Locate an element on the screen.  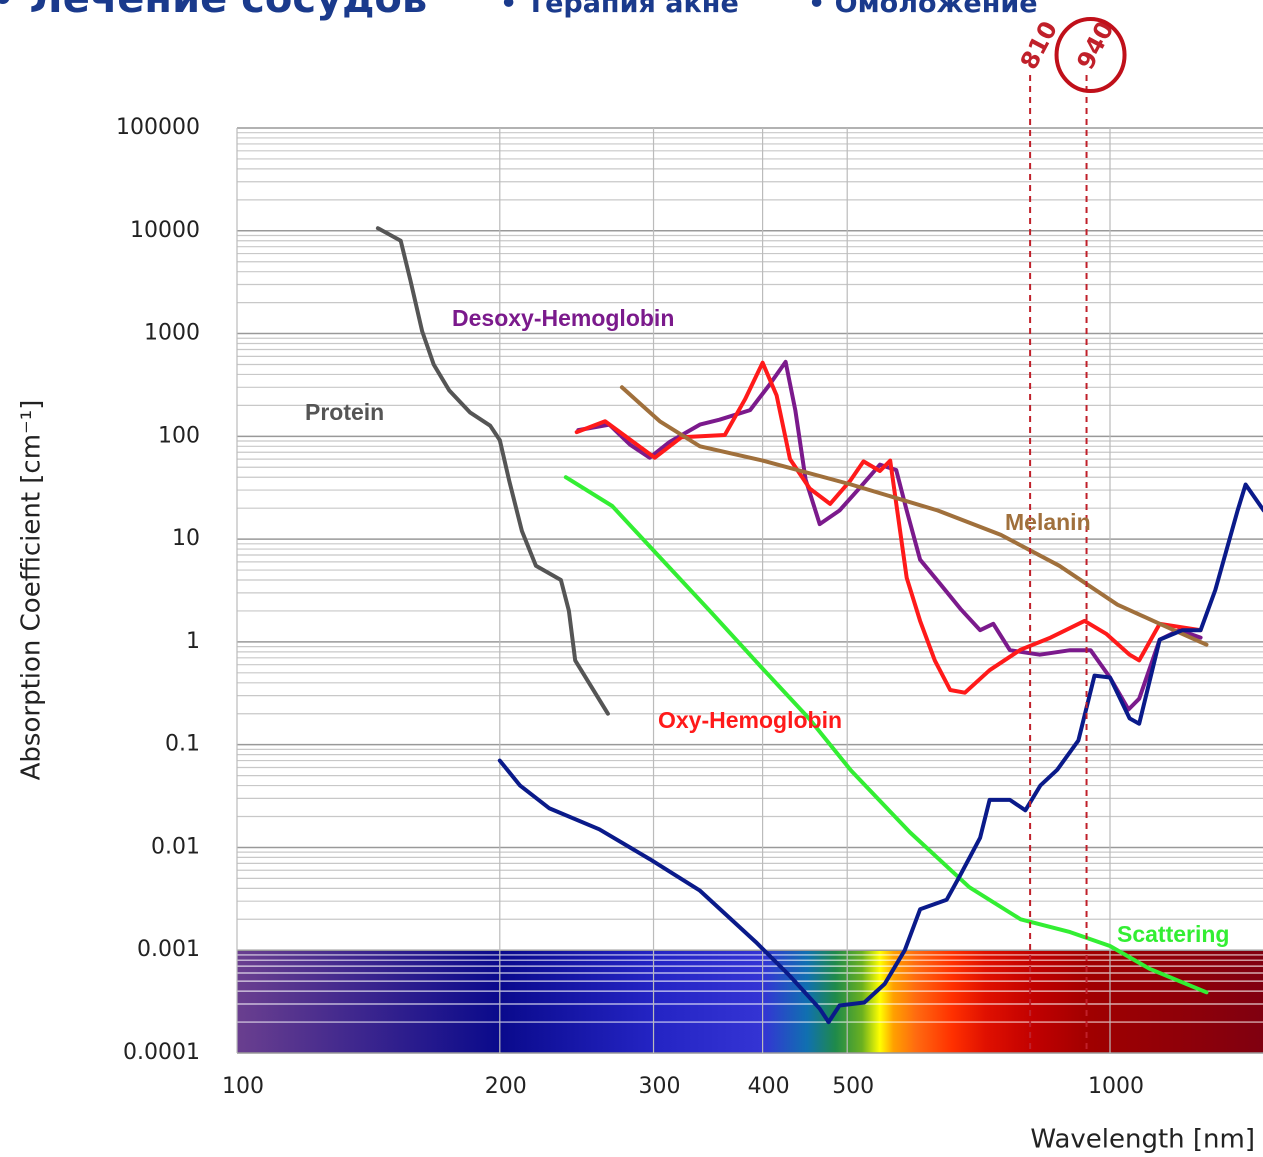
series-label: Desoxy-Hemoglobin is located at coordinates (563, 318).